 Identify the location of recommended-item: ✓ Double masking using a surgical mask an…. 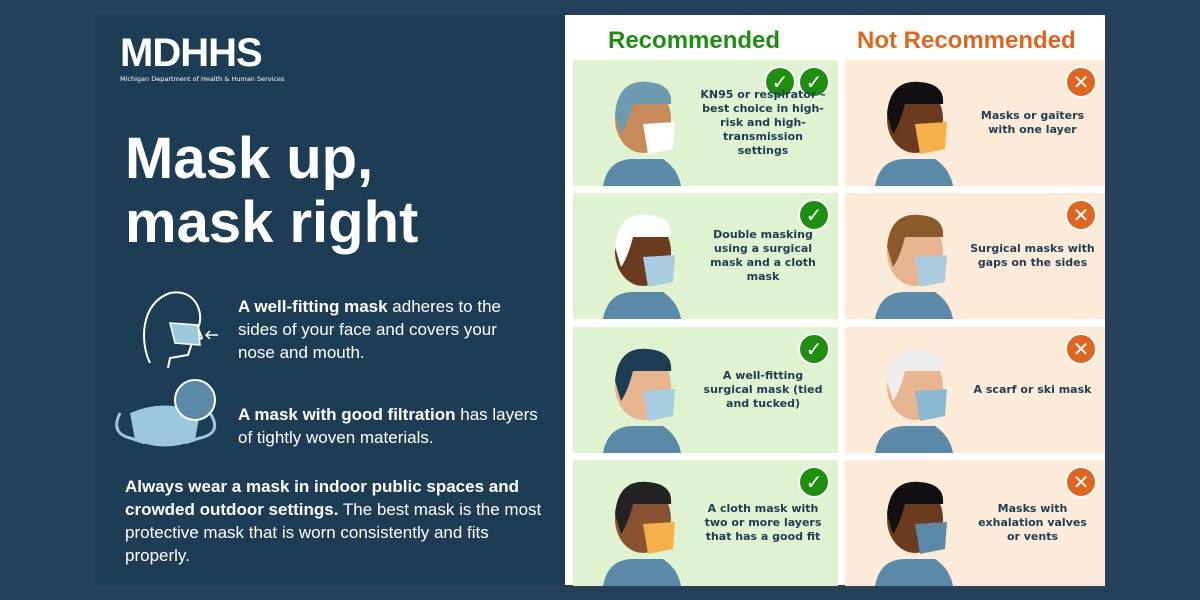
(705, 256).